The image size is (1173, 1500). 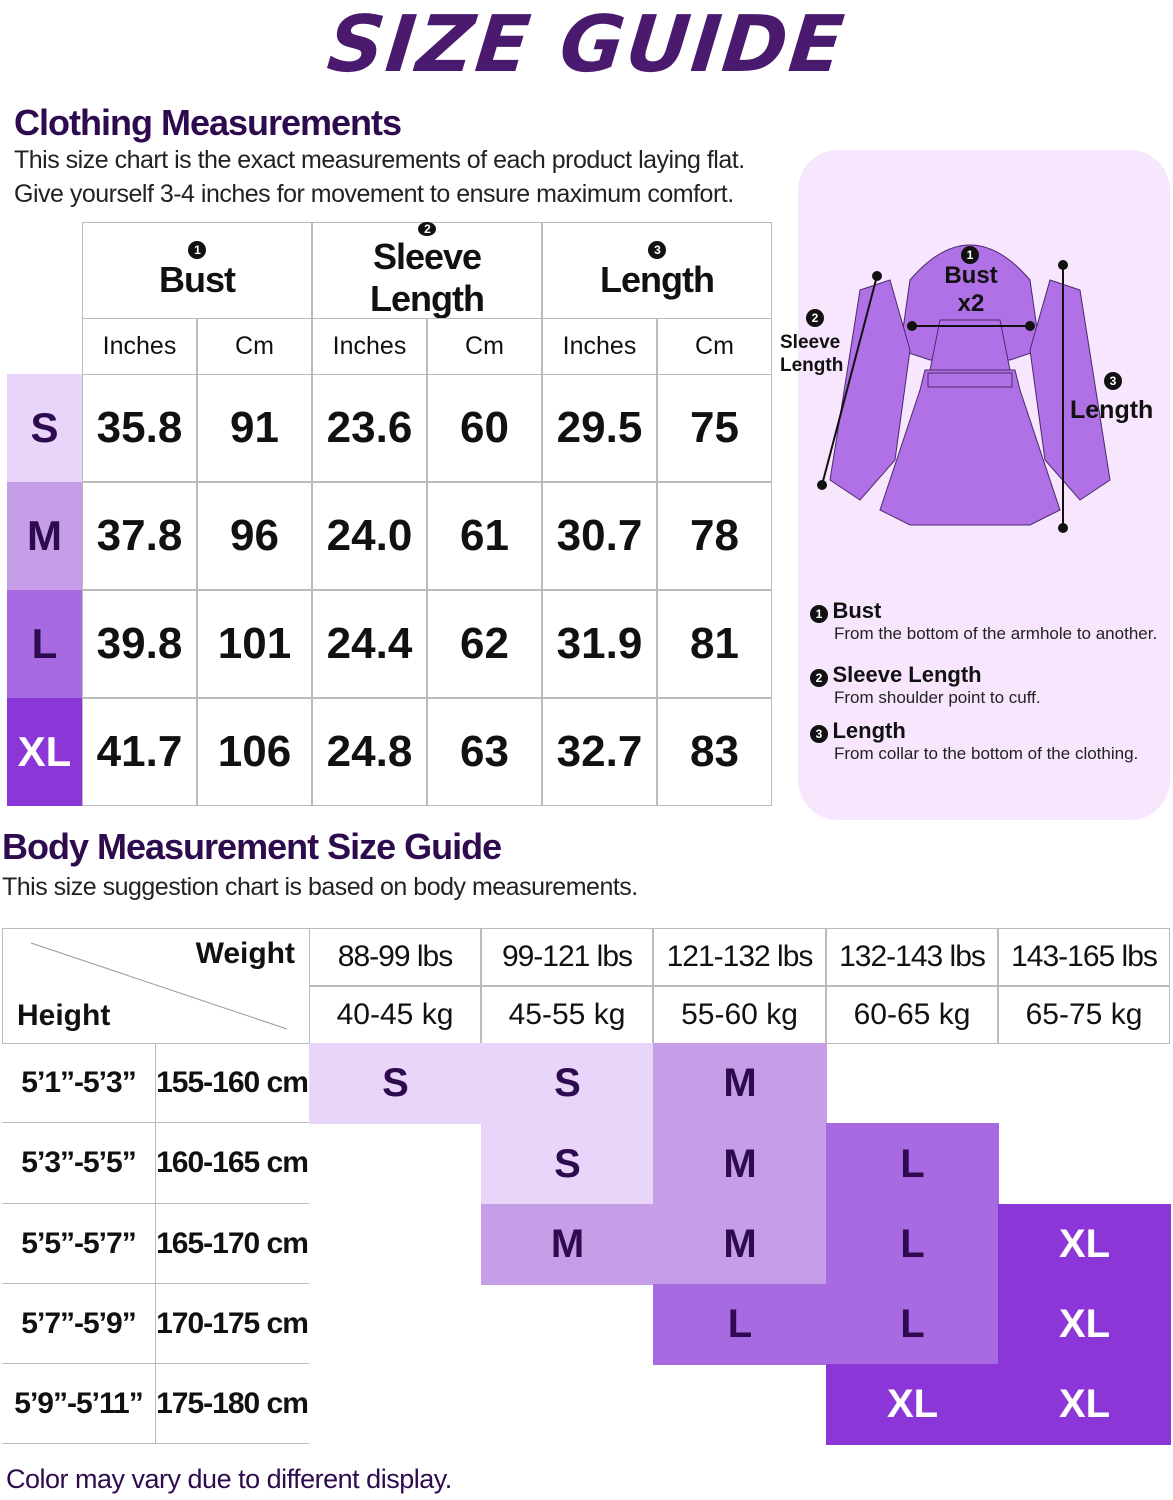 I want to click on table-cell: 106, so click(x=254, y=752).